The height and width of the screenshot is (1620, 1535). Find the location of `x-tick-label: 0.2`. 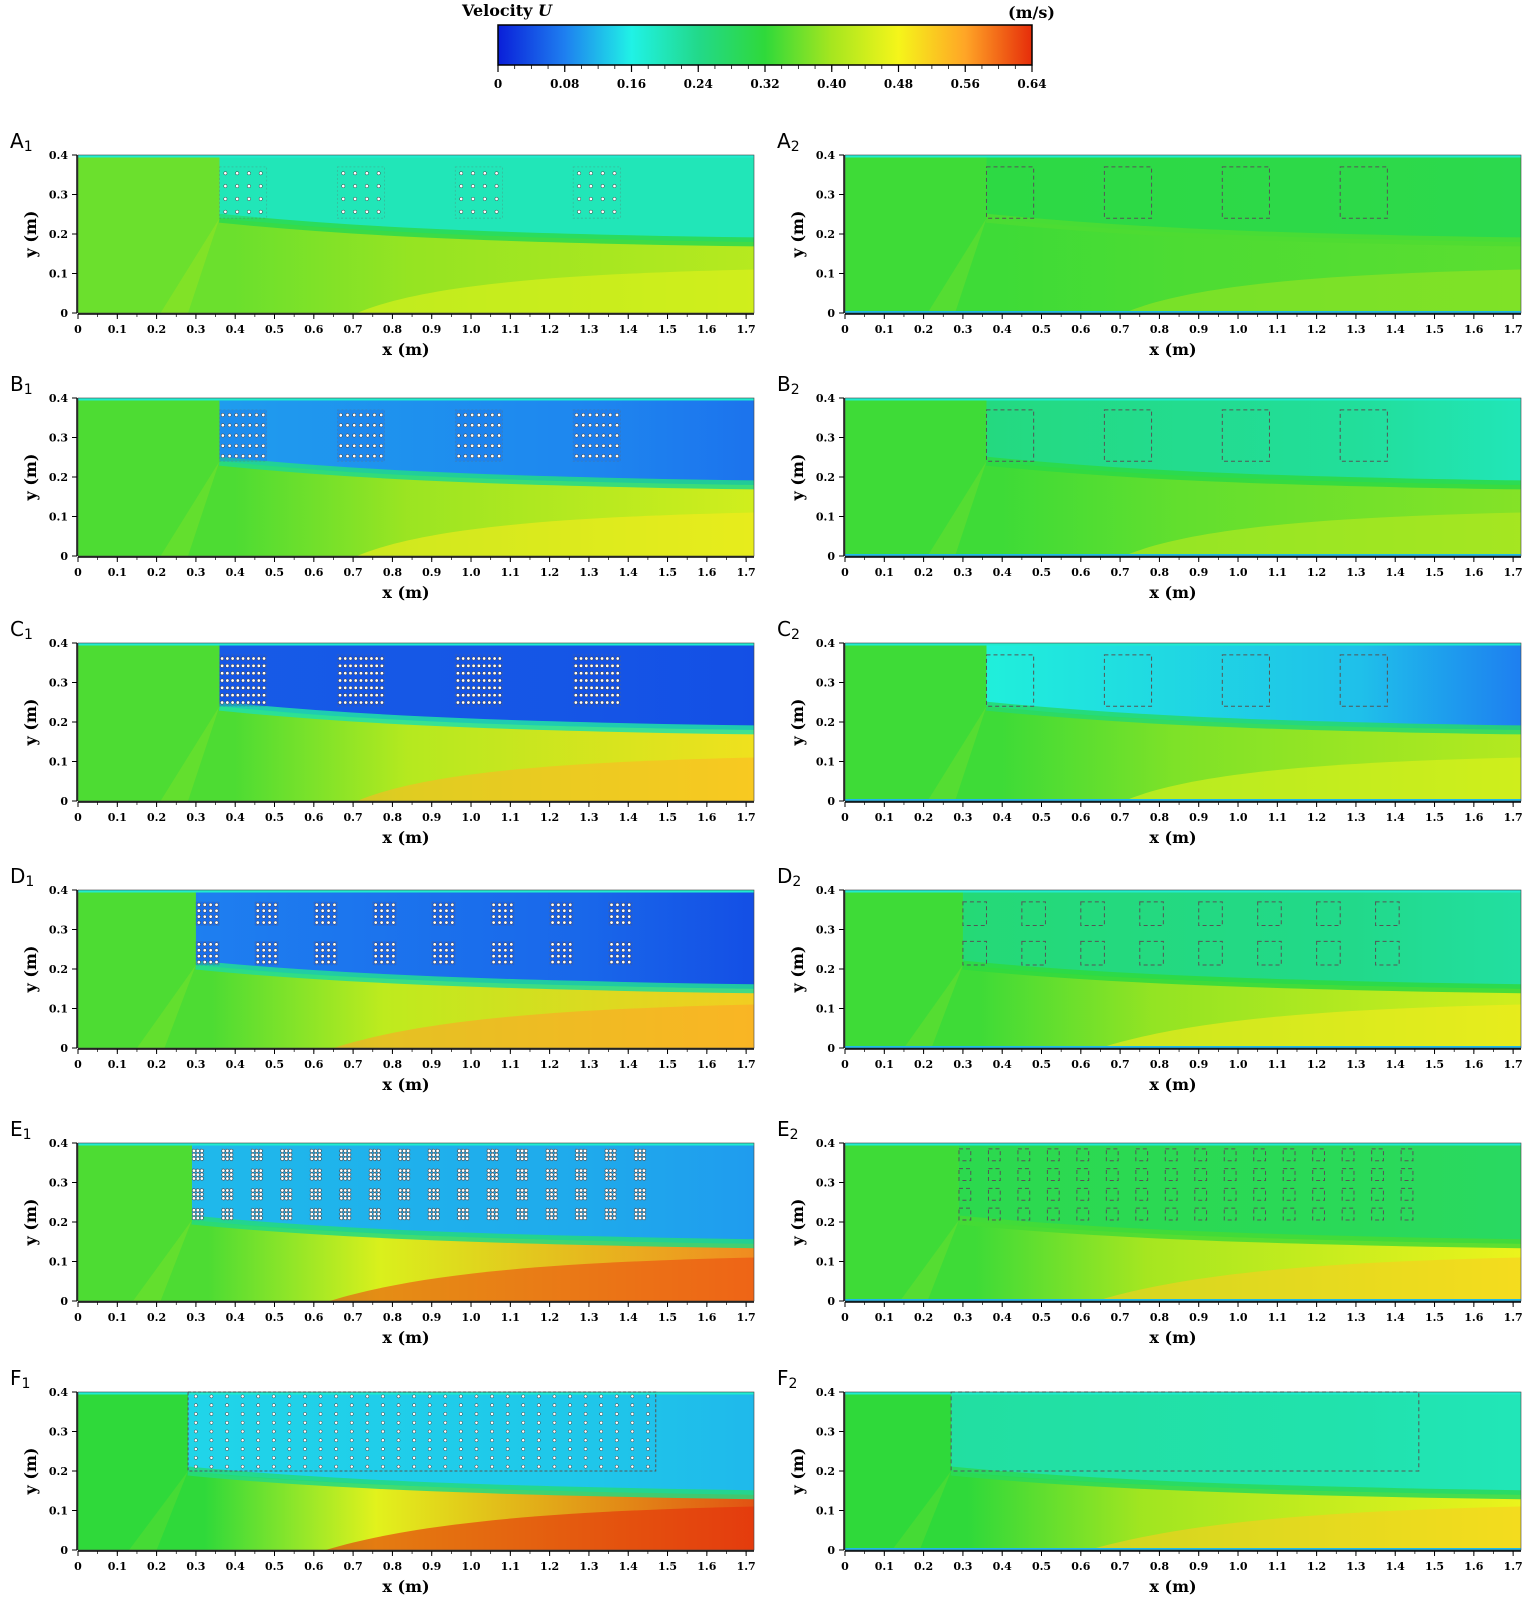

x-tick-label: 0.2 is located at coordinates (923, 572).